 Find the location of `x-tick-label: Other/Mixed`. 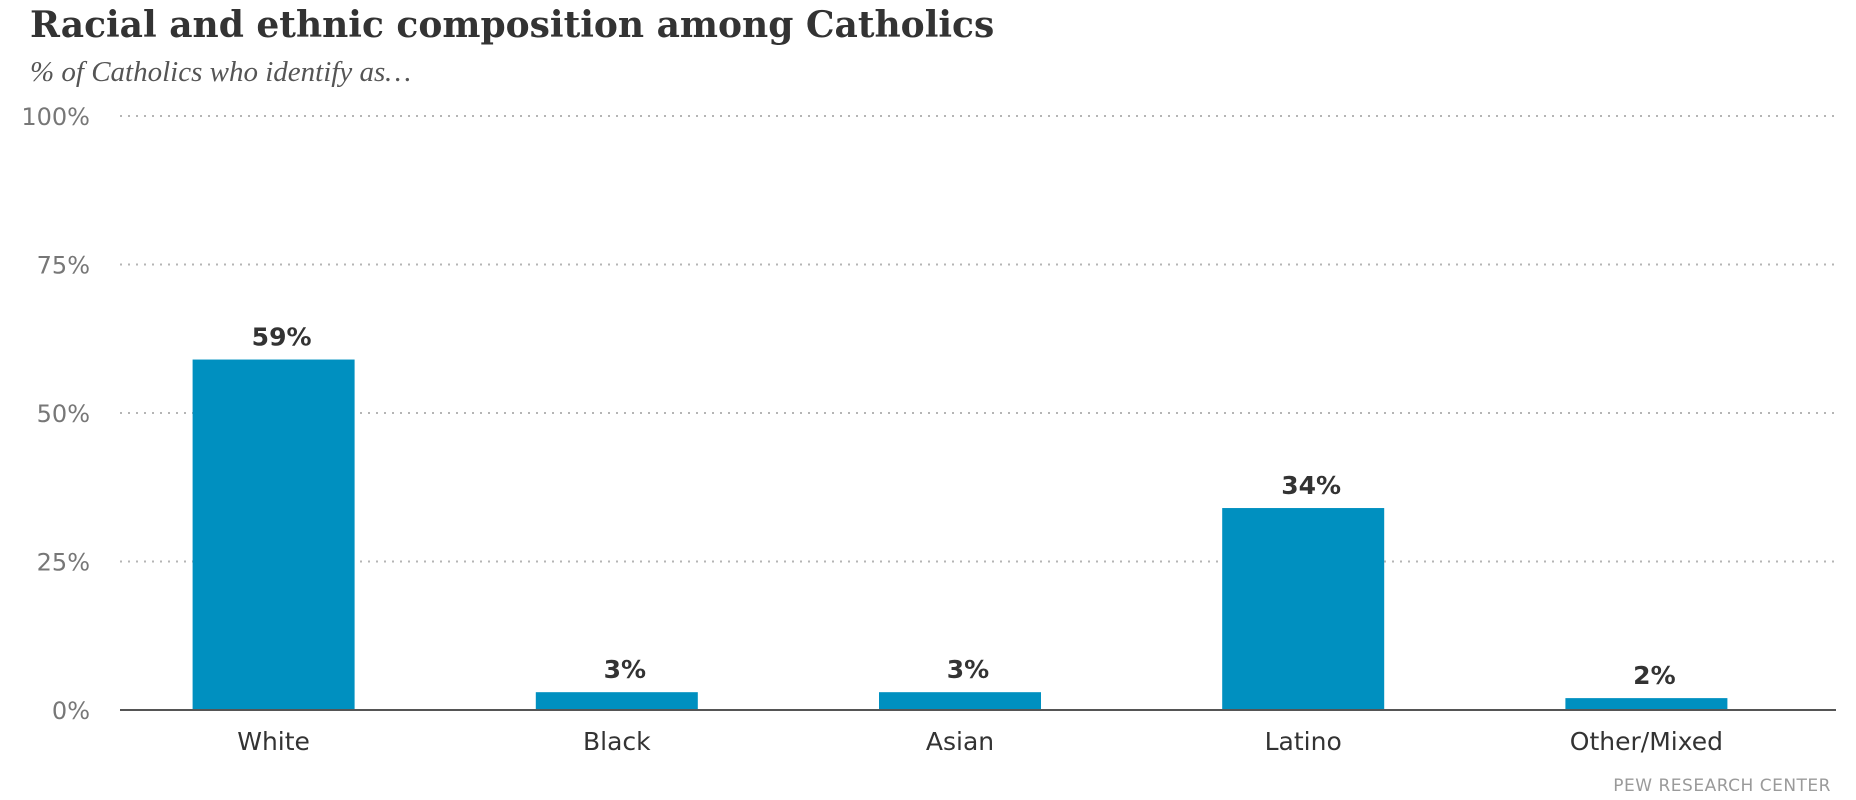

x-tick-label: Other/Mixed is located at coordinates (1646, 741).